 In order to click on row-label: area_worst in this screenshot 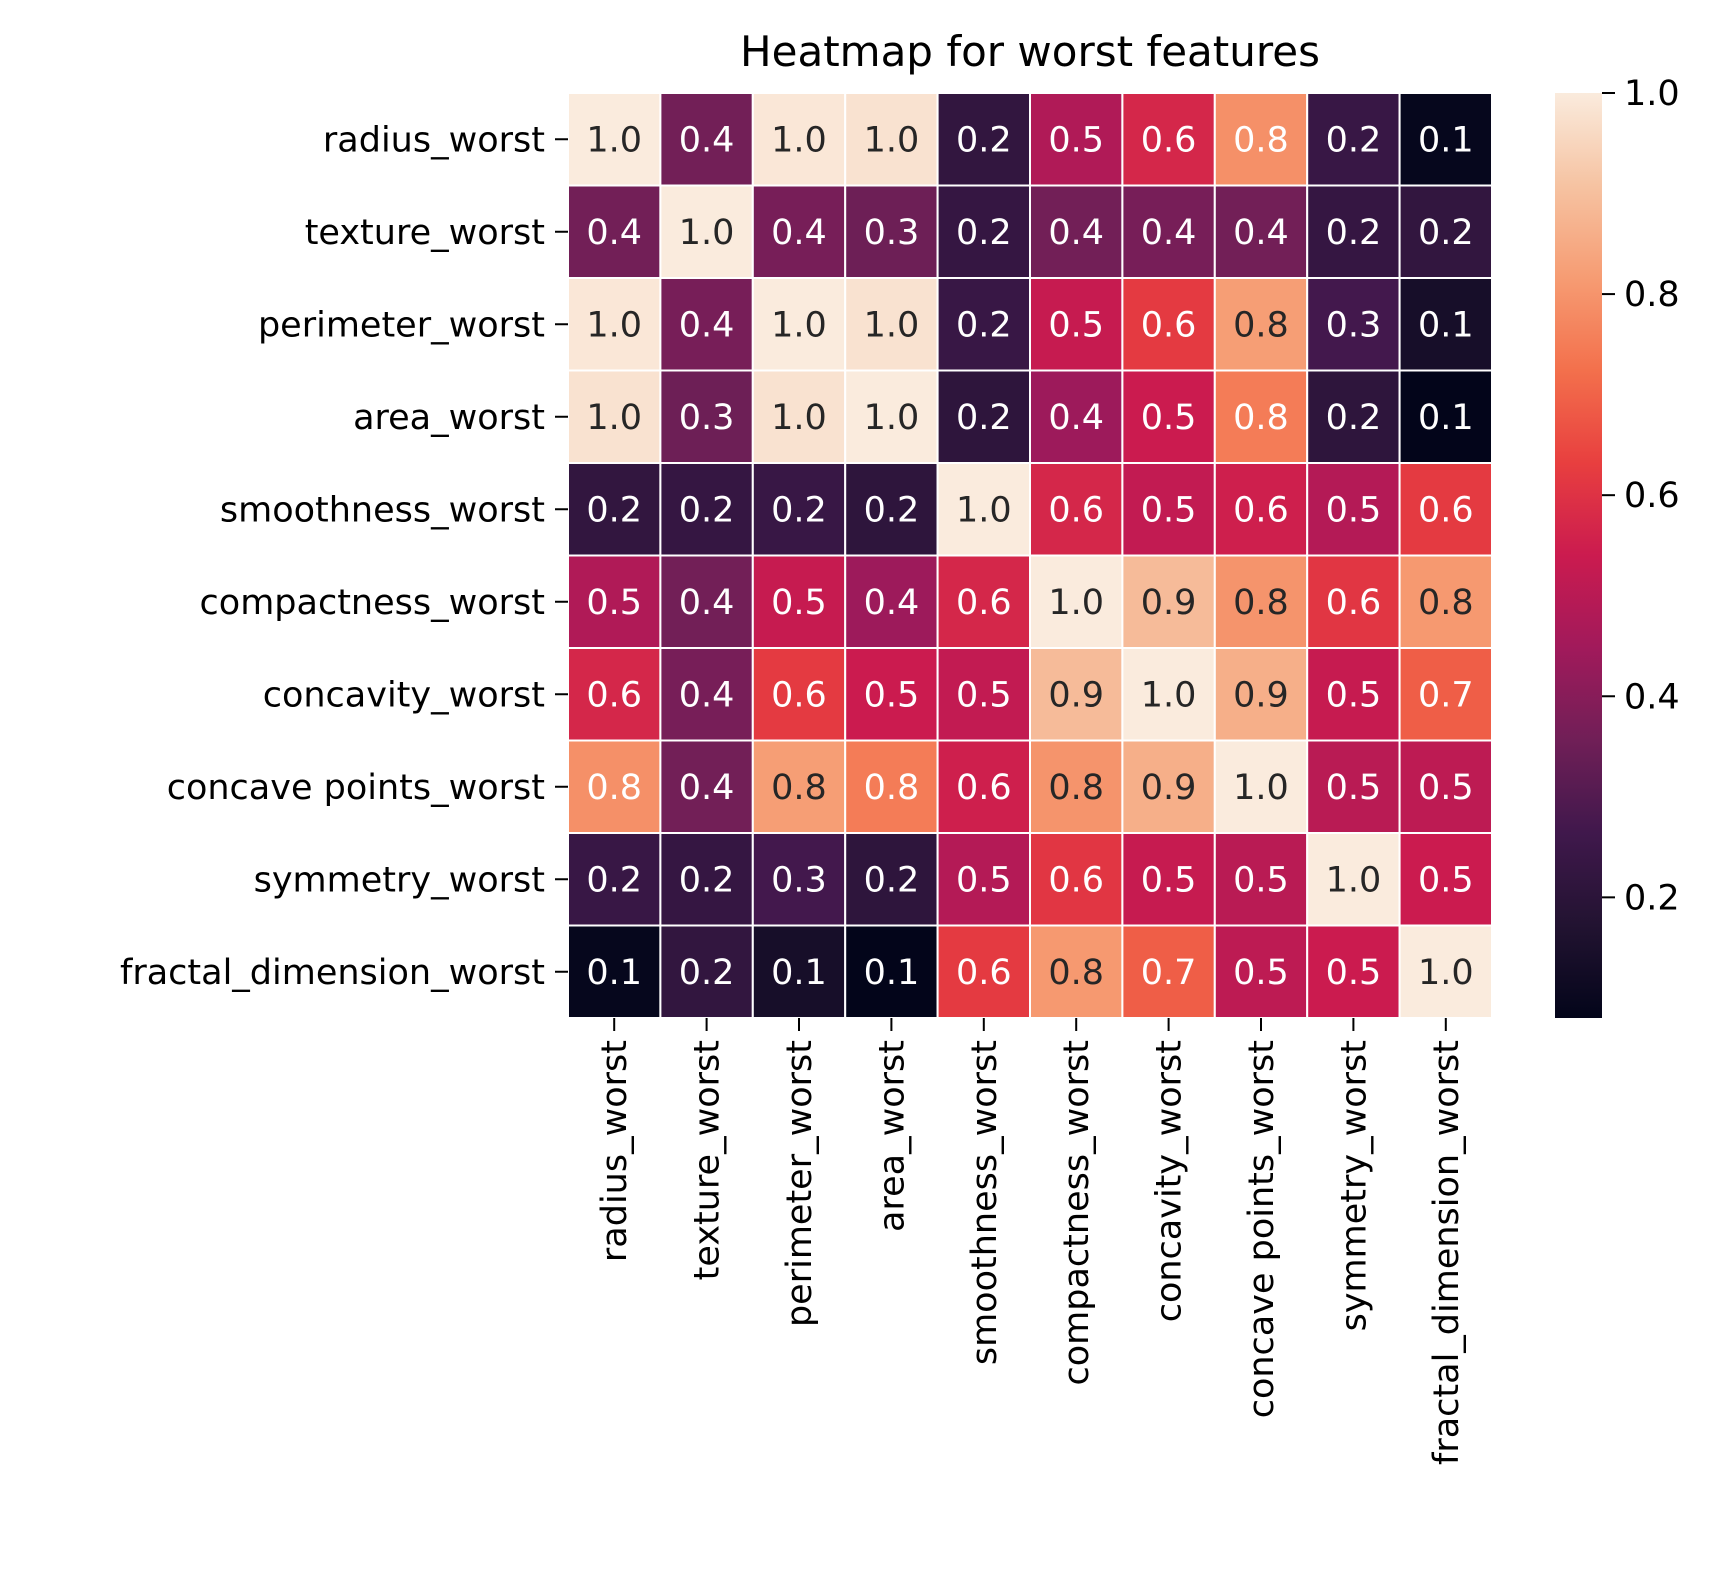, I will do `click(449, 418)`.